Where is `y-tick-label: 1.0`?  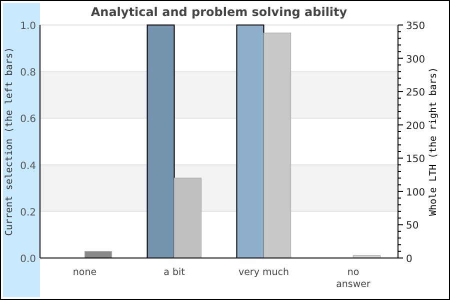 y-tick-label: 1.0 is located at coordinates (28, 26).